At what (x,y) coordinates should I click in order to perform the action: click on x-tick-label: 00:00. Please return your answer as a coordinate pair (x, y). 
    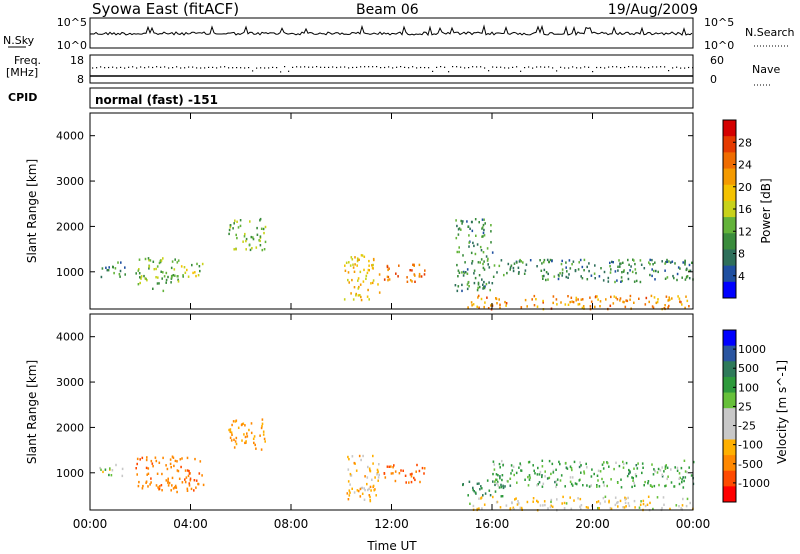
    Looking at the image, I should click on (90, 524).